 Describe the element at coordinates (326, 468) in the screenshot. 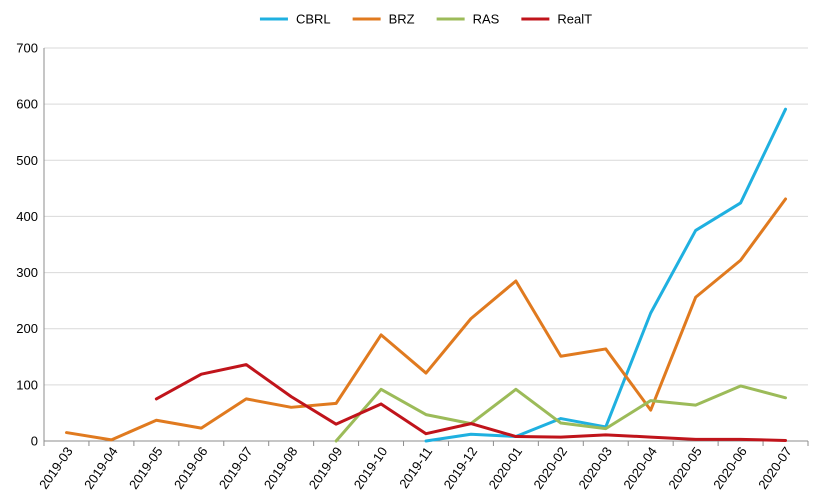

I see `x-tick-label: 2019-09` at that location.